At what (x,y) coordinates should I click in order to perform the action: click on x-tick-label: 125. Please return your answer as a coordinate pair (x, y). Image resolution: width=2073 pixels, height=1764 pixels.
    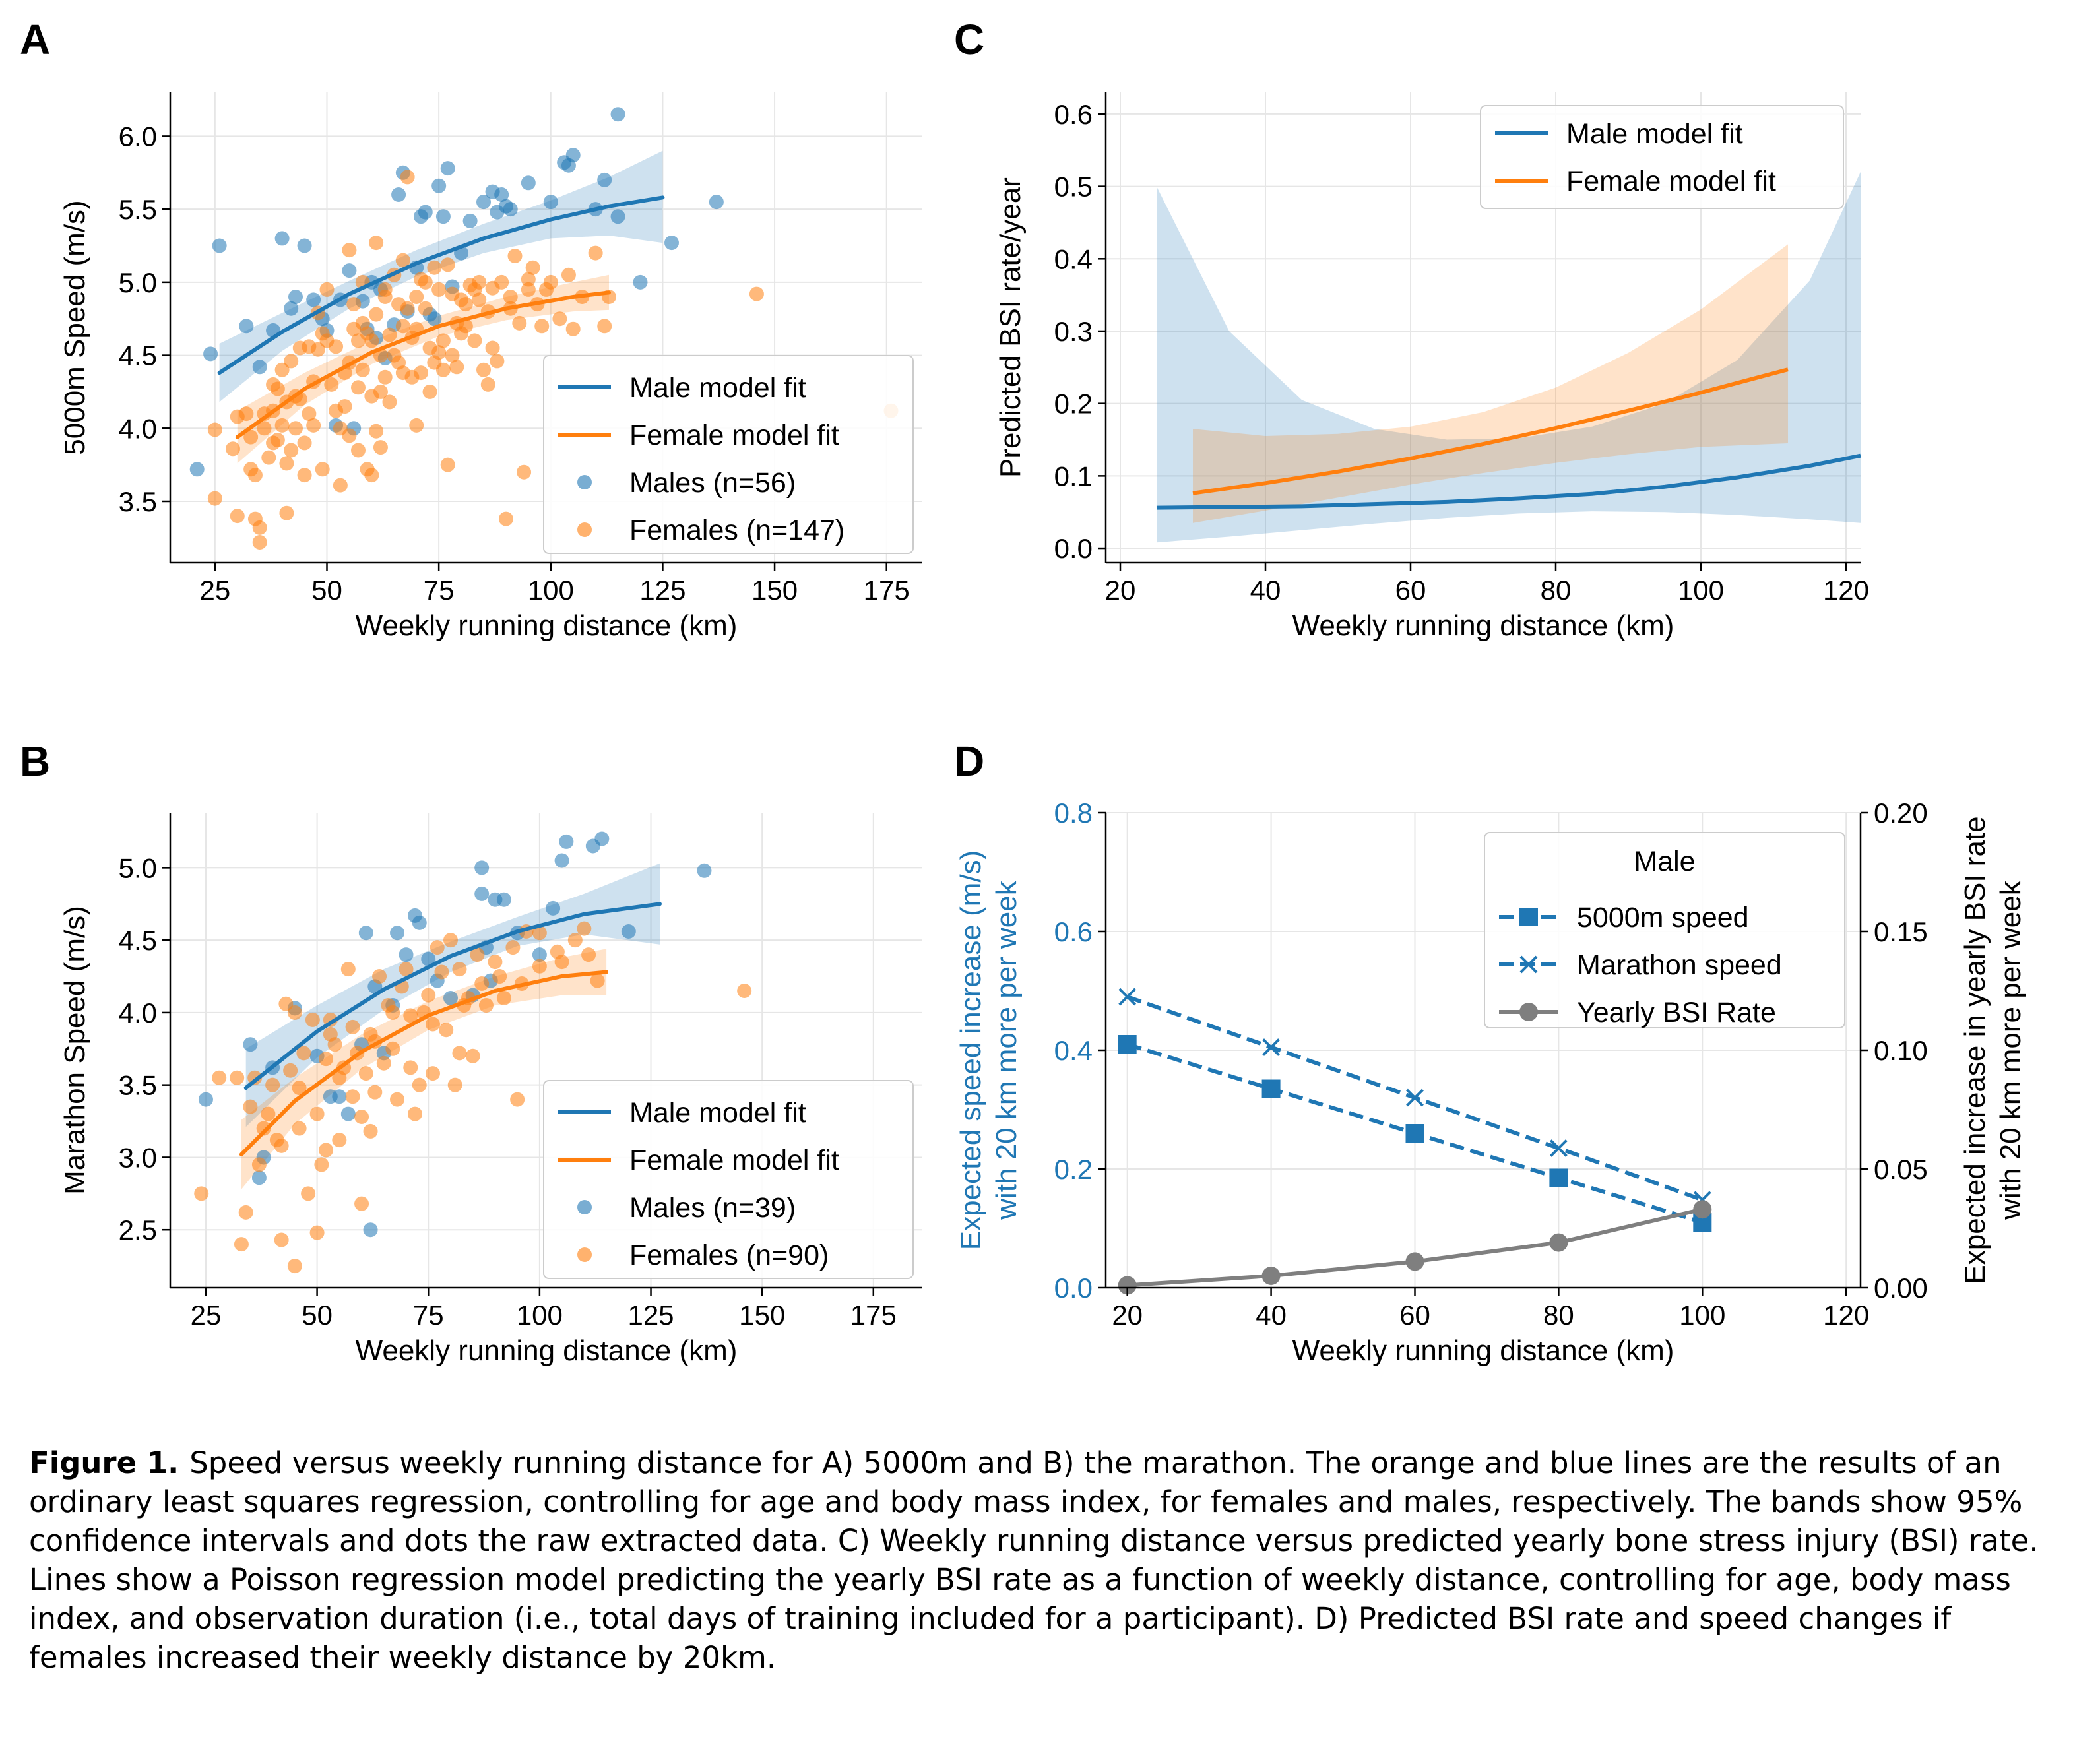
    Looking at the image, I should click on (650, 1315).